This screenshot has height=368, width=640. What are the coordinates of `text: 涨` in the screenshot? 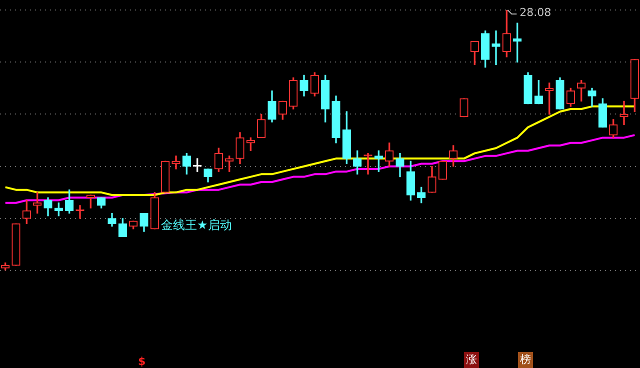 It's located at (471, 359).